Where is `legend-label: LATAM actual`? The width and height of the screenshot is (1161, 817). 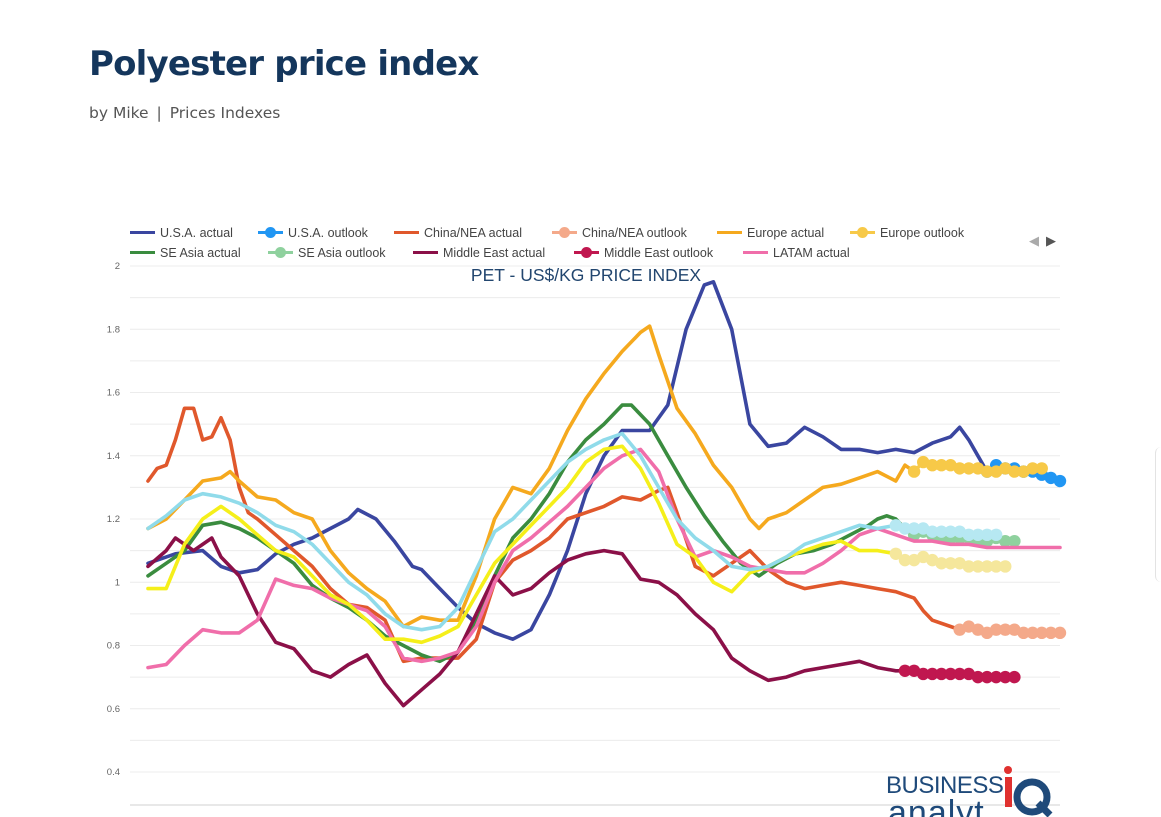
legend-label: LATAM actual is located at coordinates (811, 253).